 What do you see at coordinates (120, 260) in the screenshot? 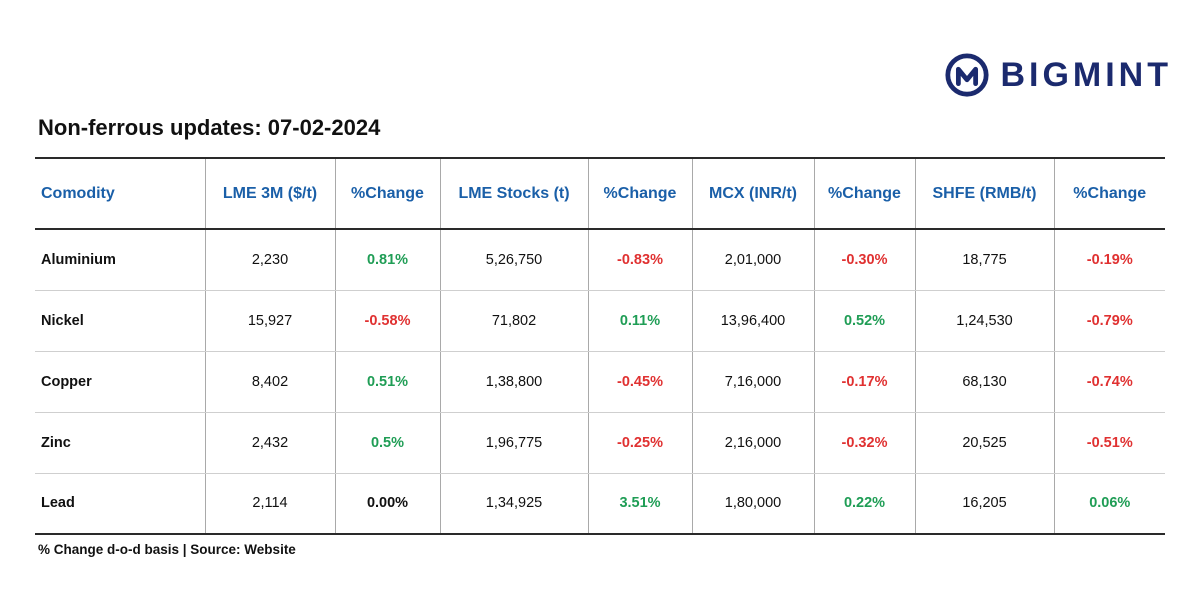
I see `commodity-name: Aluminium` at bounding box center [120, 260].